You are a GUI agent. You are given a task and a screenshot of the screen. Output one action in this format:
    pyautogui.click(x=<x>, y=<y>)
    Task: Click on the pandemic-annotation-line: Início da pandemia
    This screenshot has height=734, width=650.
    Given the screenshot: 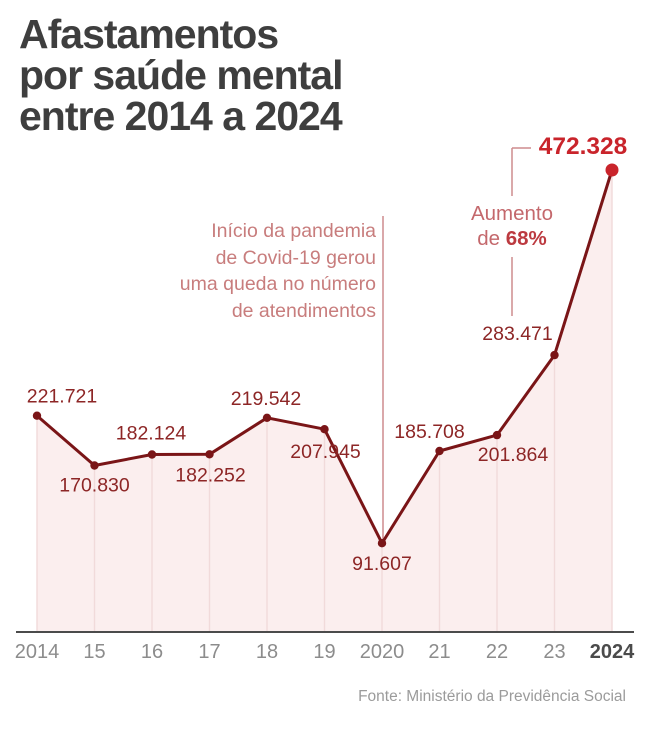 What is the action you would take?
    pyautogui.click(x=293, y=231)
    